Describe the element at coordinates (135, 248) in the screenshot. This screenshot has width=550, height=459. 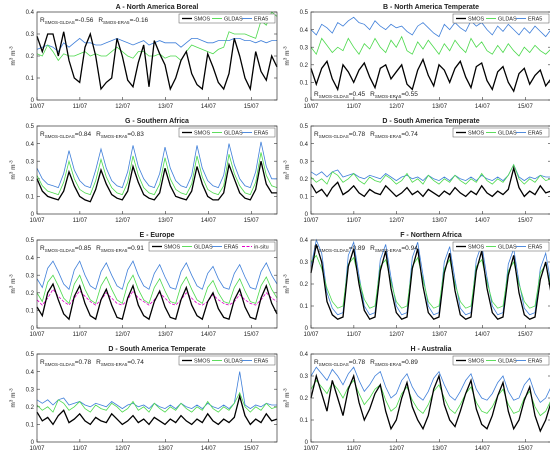
I see `correlation-value: =0.91` at that location.